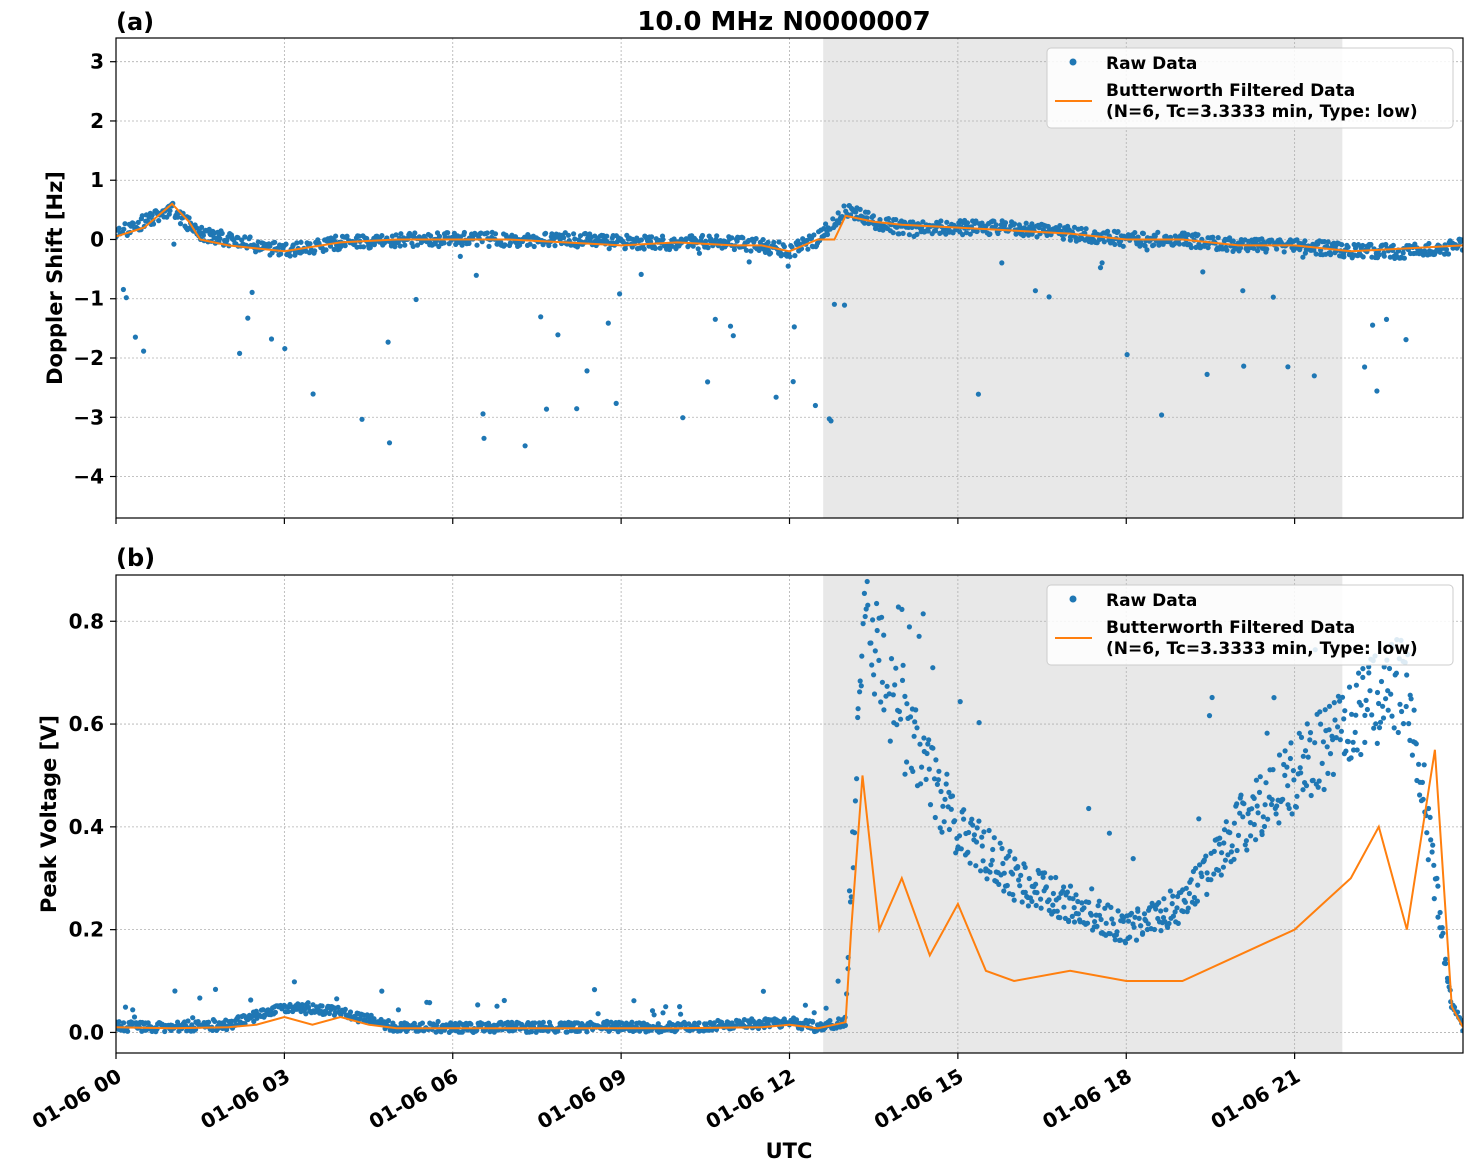  What do you see at coordinates (97, 62) in the screenshot?
I see `y-tick-label-0: 3` at bounding box center [97, 62].